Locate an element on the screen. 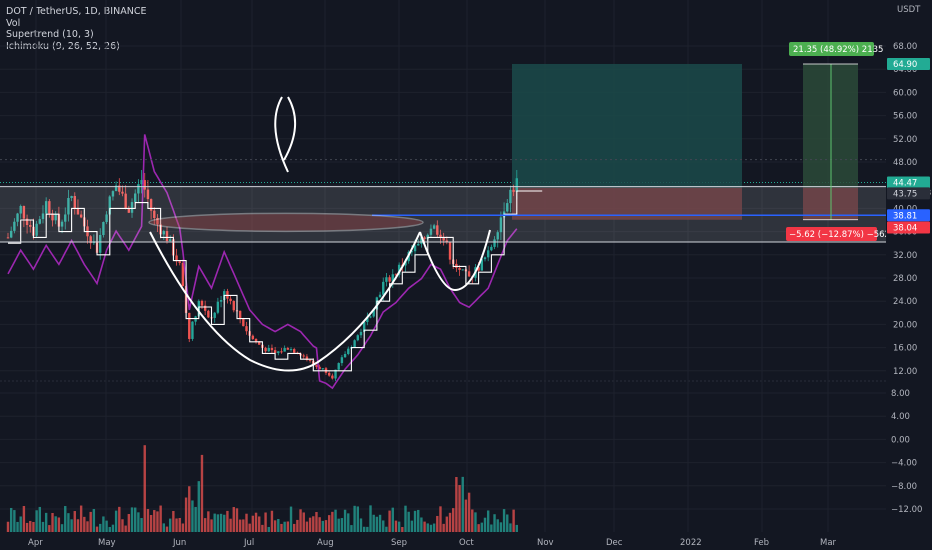 Image resolution: width=932 pixels, height=550 pixels. legend-supertrend: Supertrend (10, 3) is located at coordinates (50, 34).